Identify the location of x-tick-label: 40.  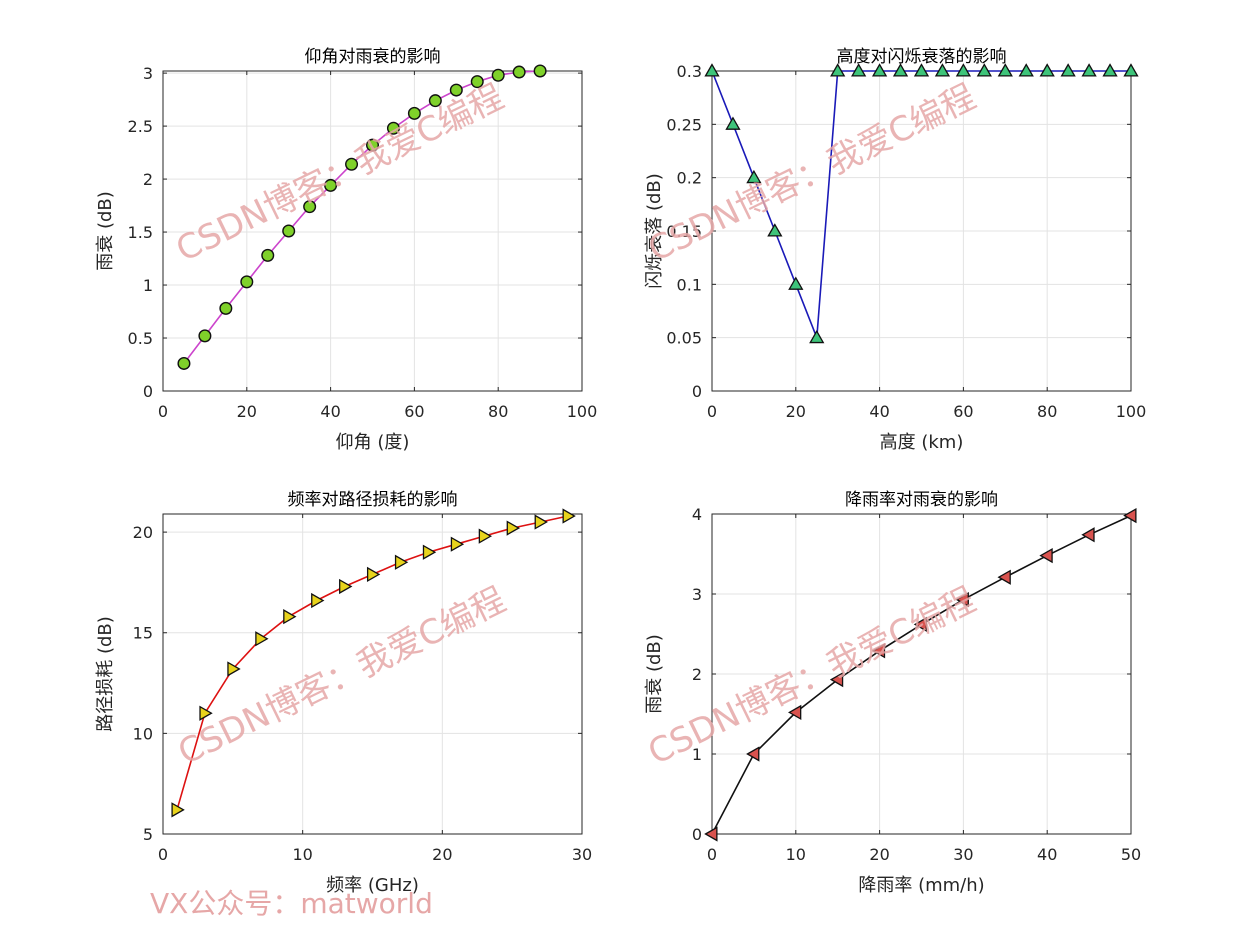
(330, 411).